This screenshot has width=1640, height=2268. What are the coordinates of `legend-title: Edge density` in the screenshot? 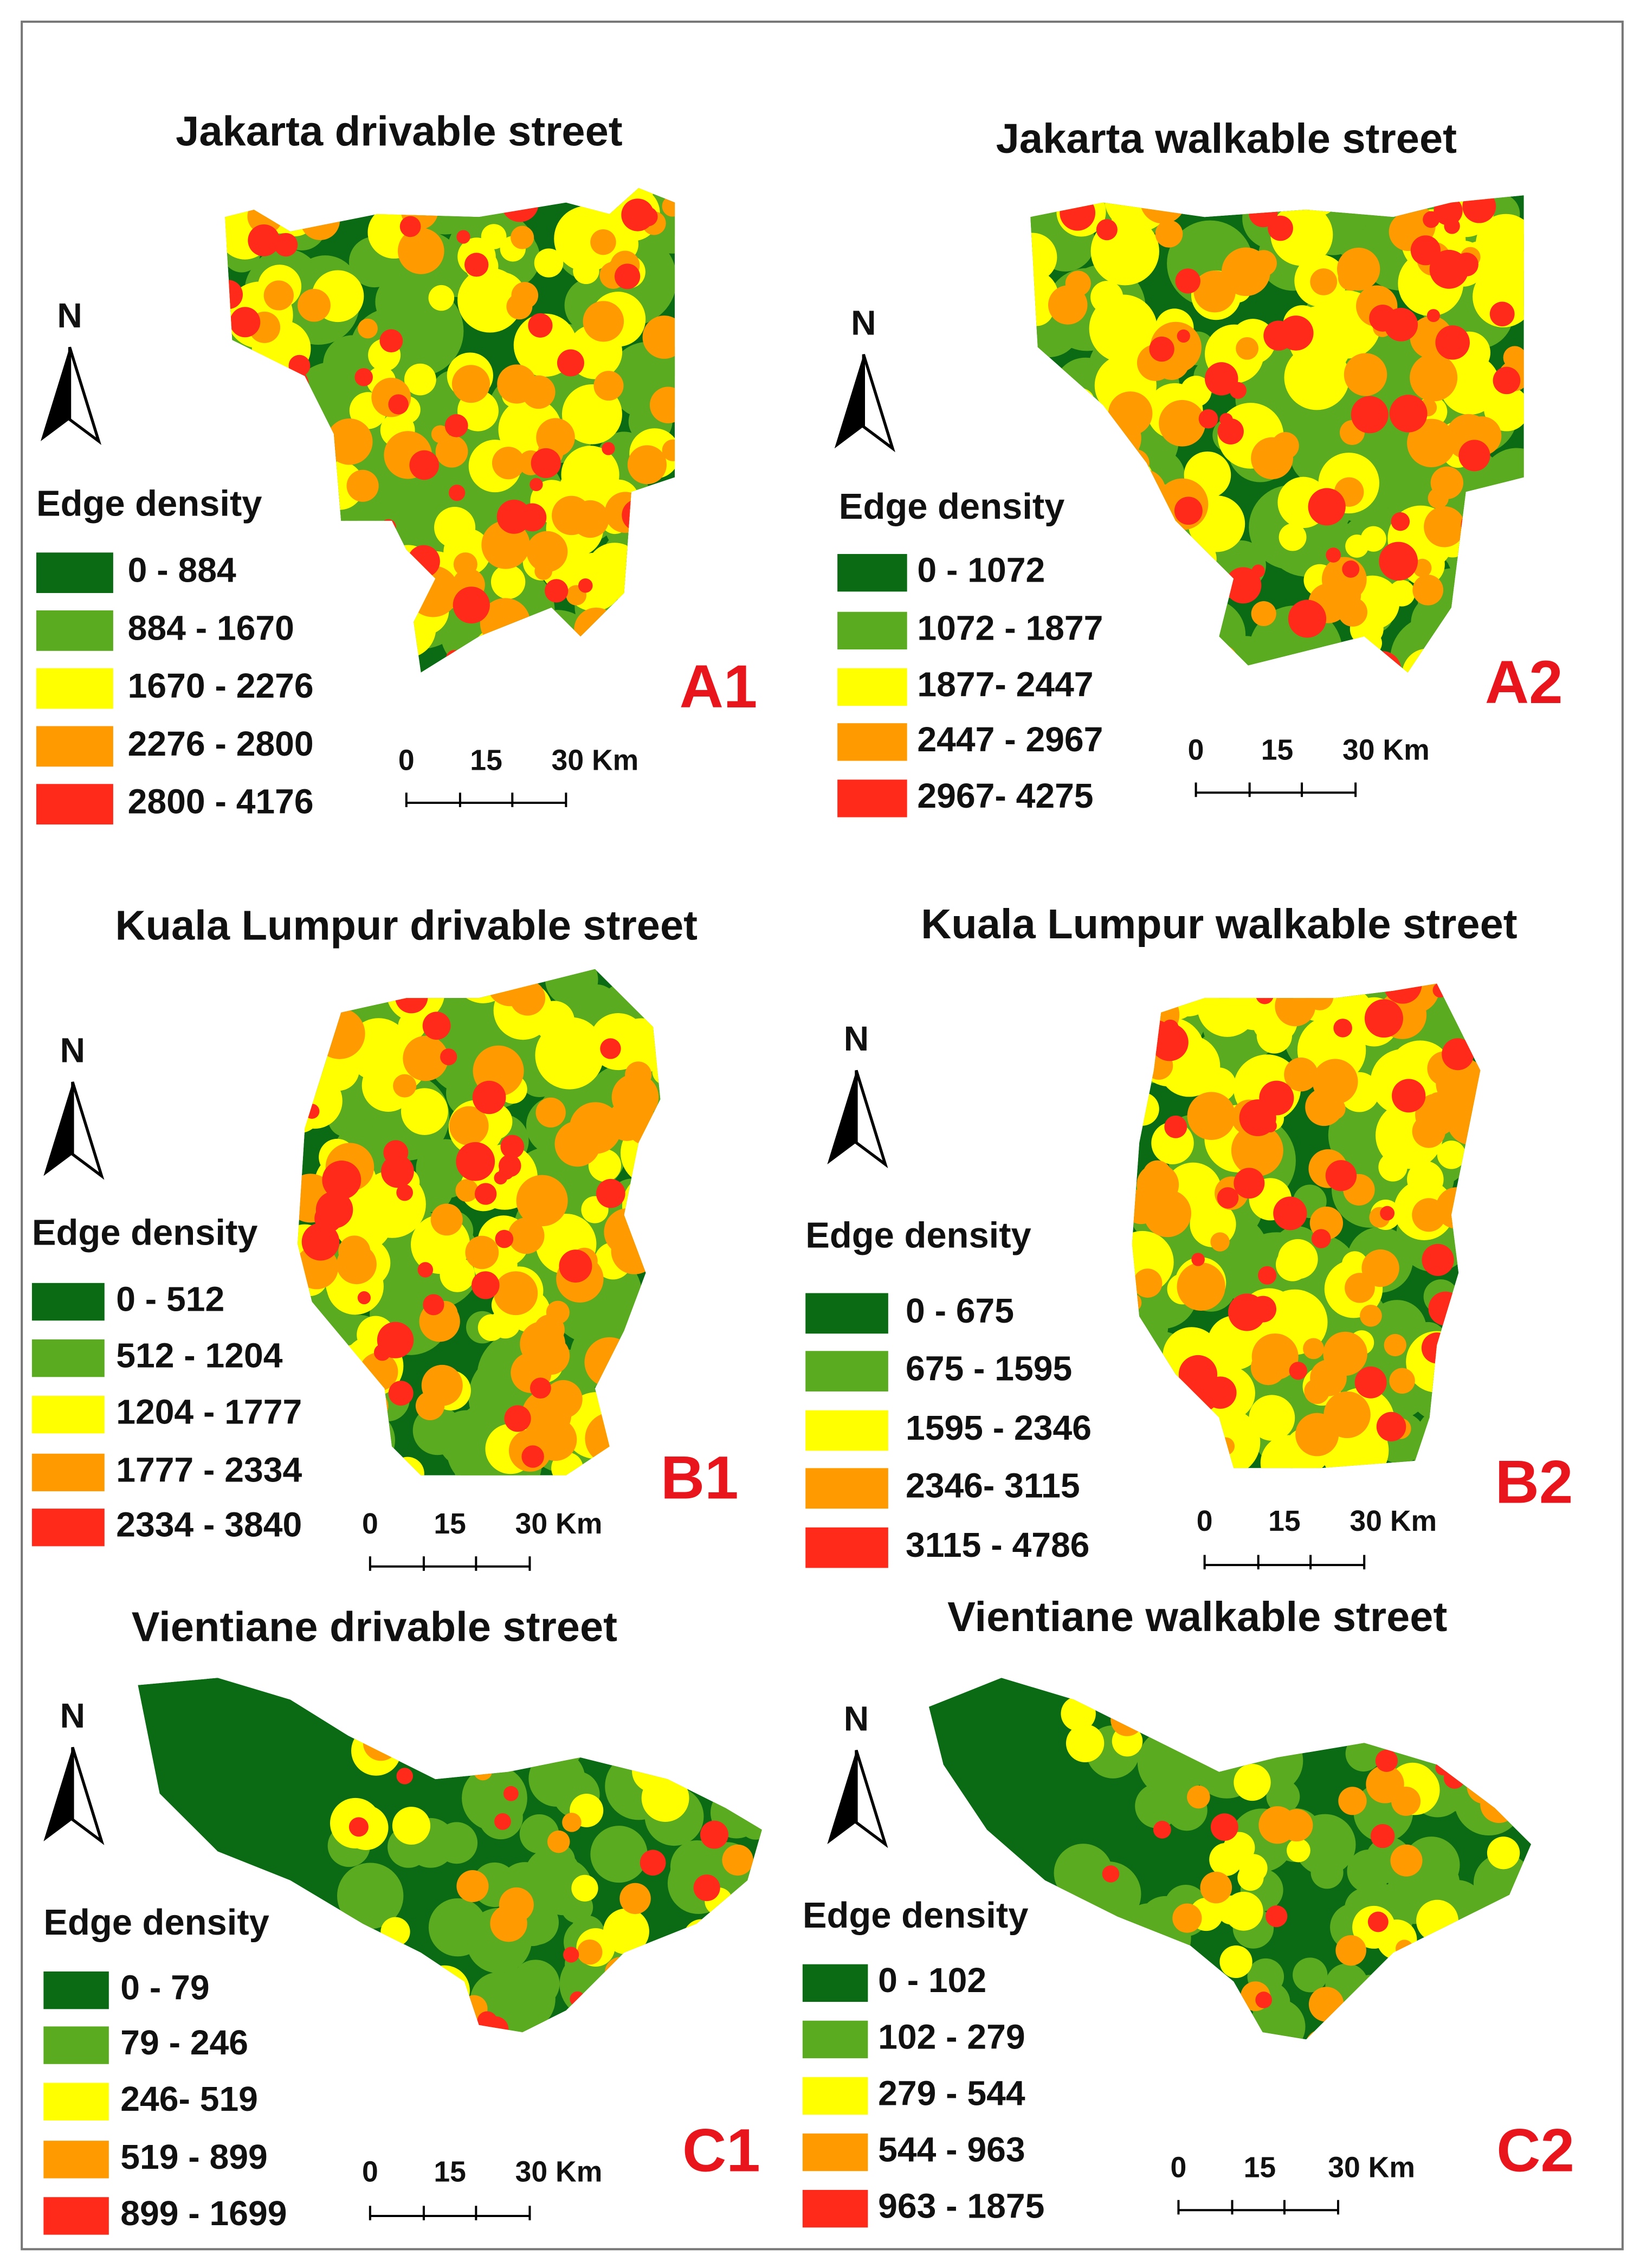 It's located at (918, 1236).